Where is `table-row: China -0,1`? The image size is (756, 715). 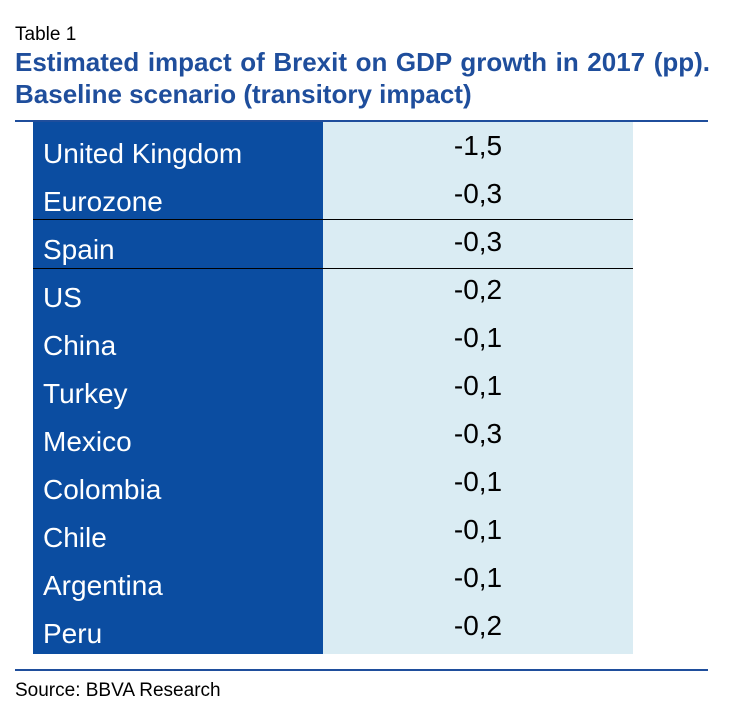 table-row: China -0,1 is located at coordinates (333, 340).